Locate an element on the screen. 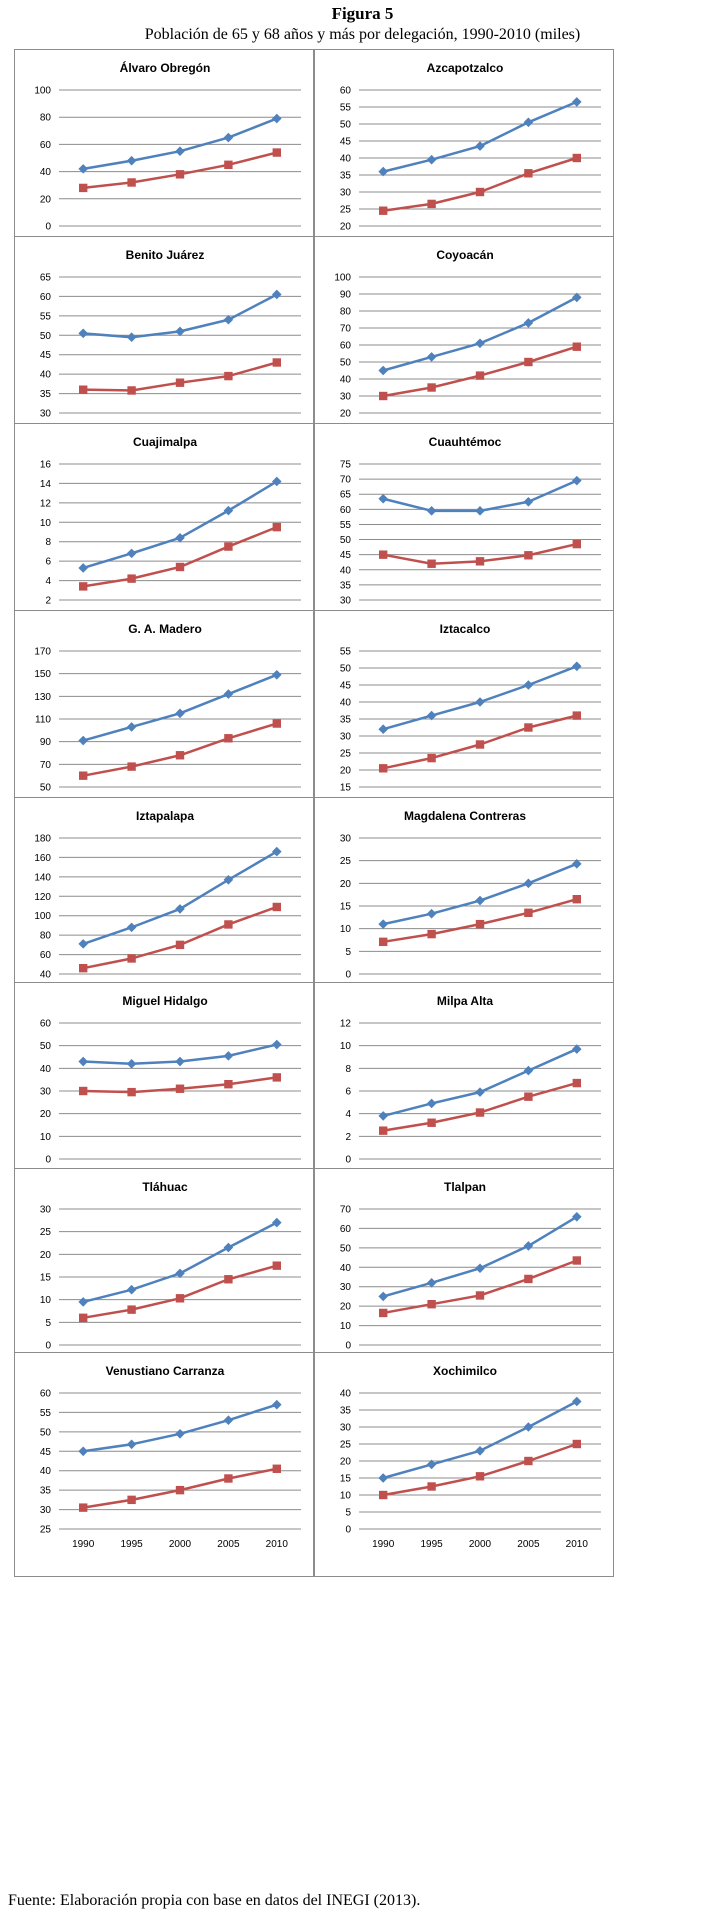 The image size is (725, 1918). y-tick-label: 120 is located at coordinates (42, 897).